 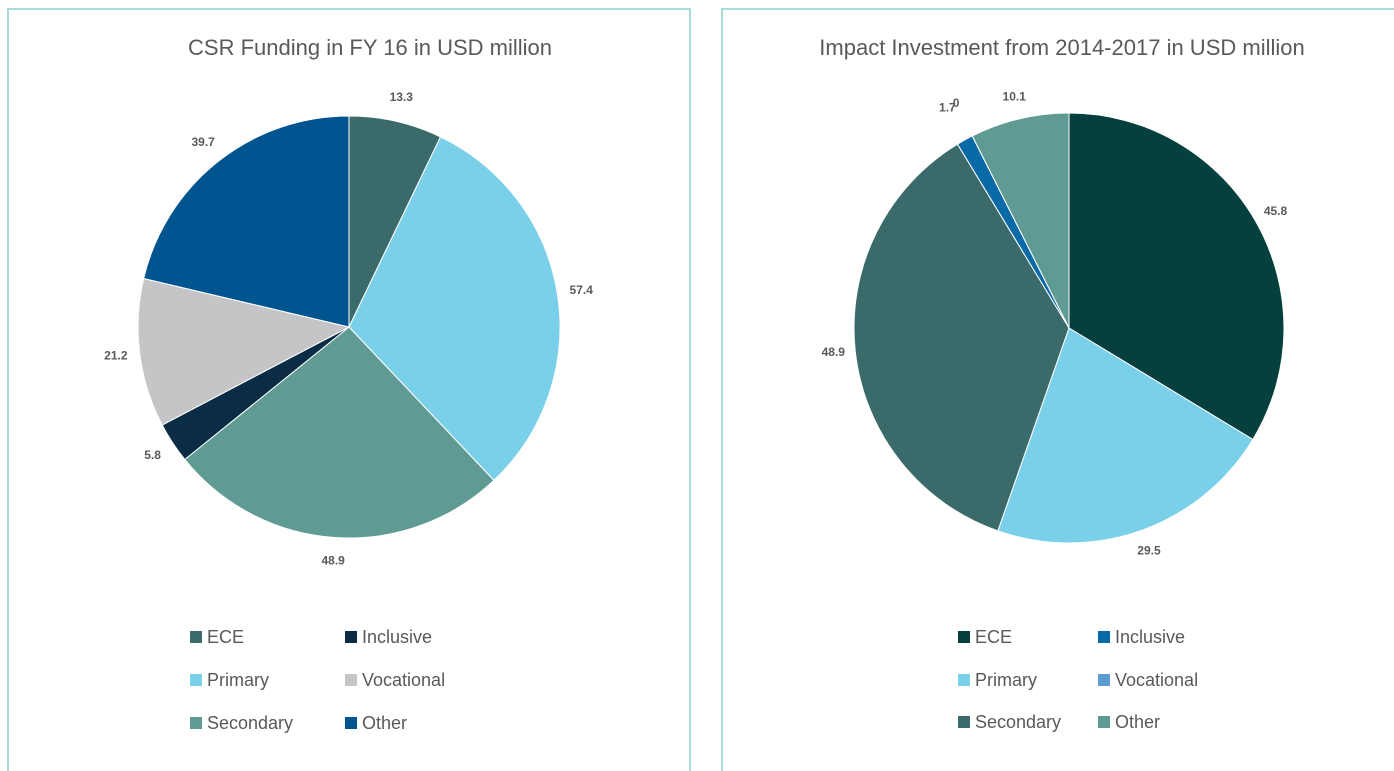 What do you see at coordinates (116, 356) in the screenshot?
I see `data-label: 21.2` at bounding box center [116, 356].